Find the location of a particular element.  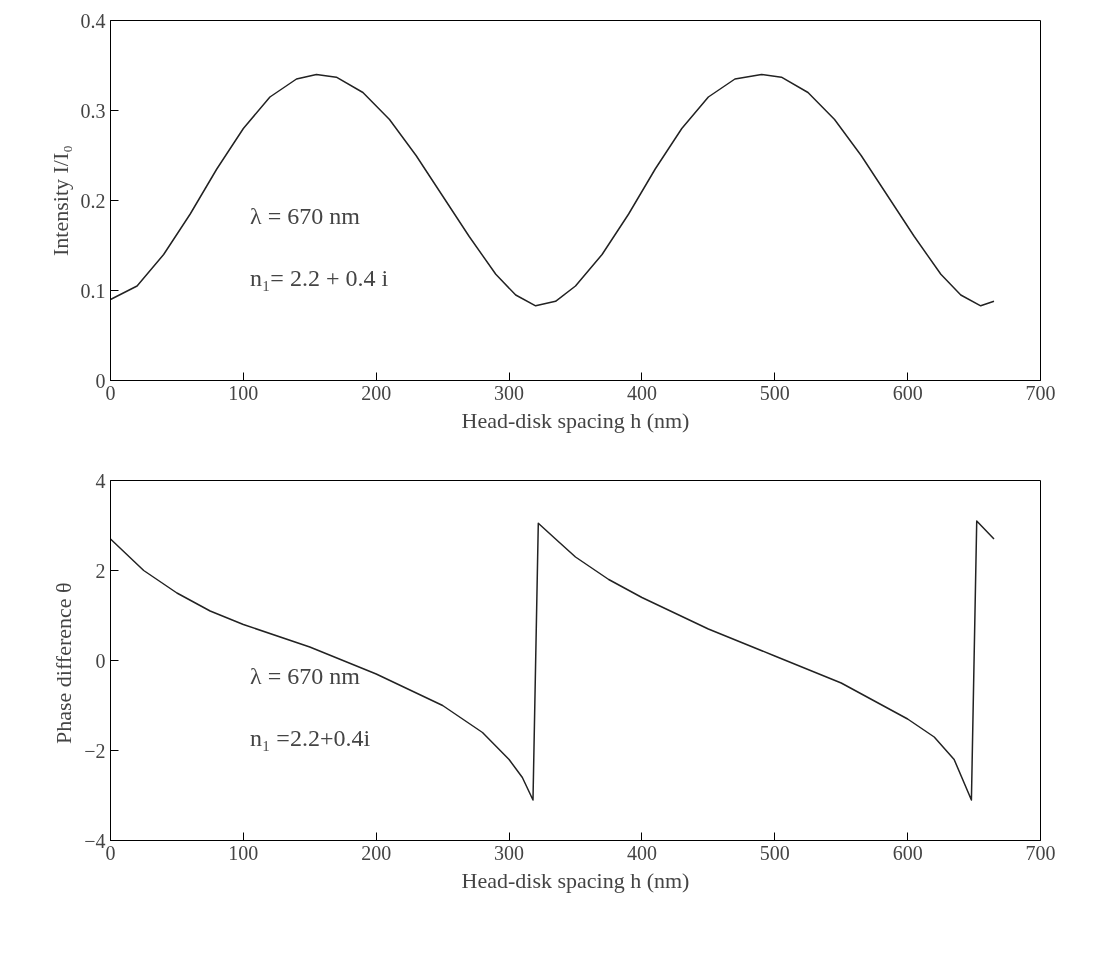

y-axis-title: Intensity I/I₀ is located at coordinates (60, 200).